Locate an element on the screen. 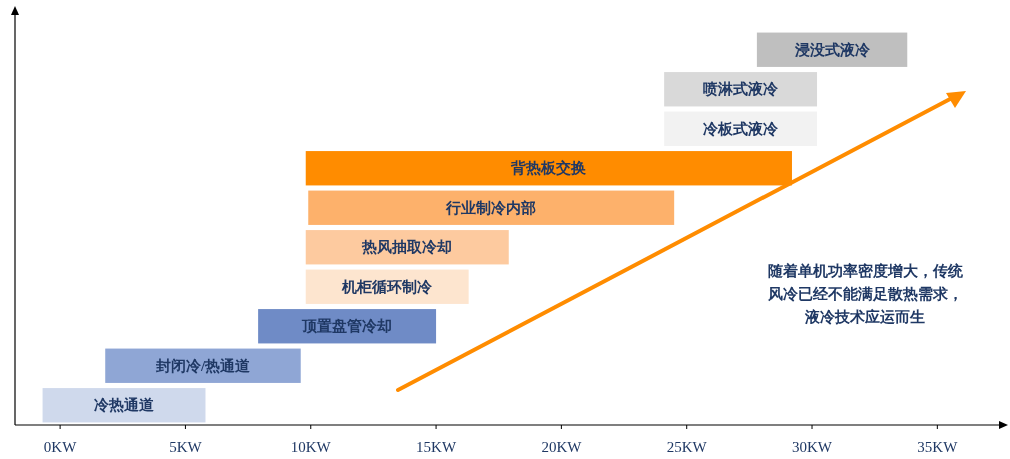 Image resolution: width=1010 pixels, height=459 pixels. x-tick-label: 20KW is located at coordinates (562, 447).